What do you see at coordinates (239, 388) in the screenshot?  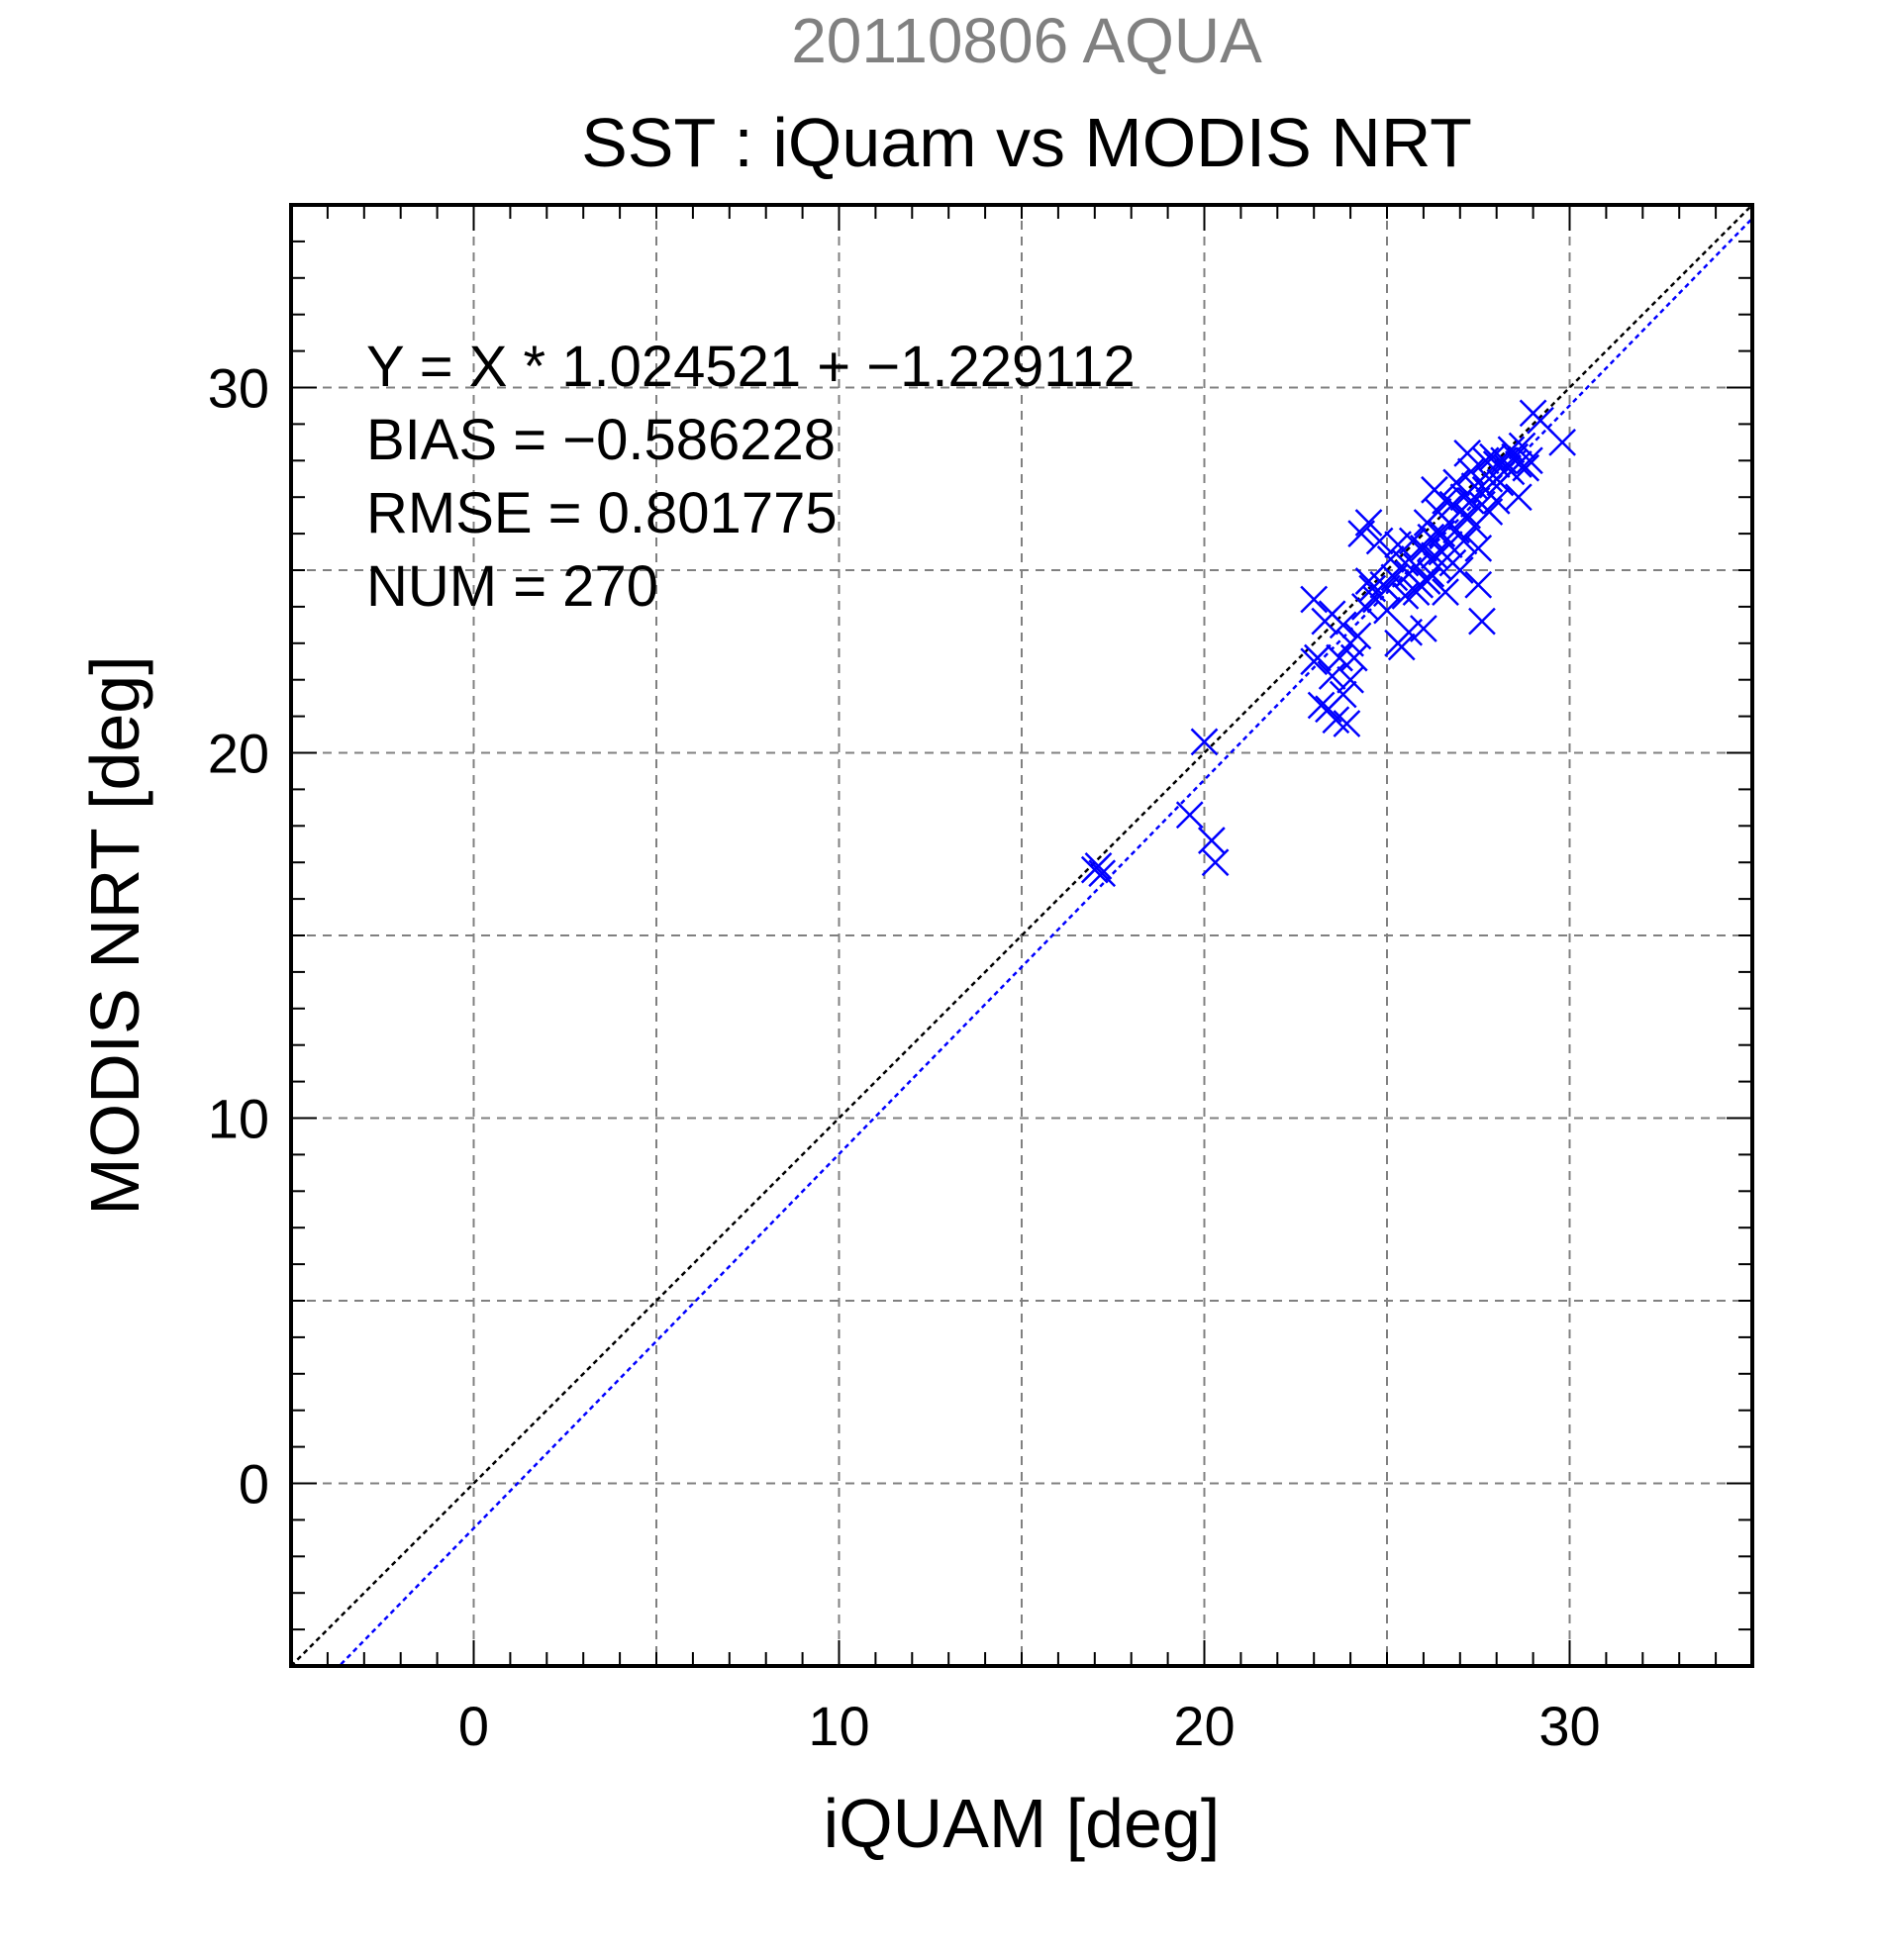 I see `y-tick-label: 30` at bounding box center [239, 388].